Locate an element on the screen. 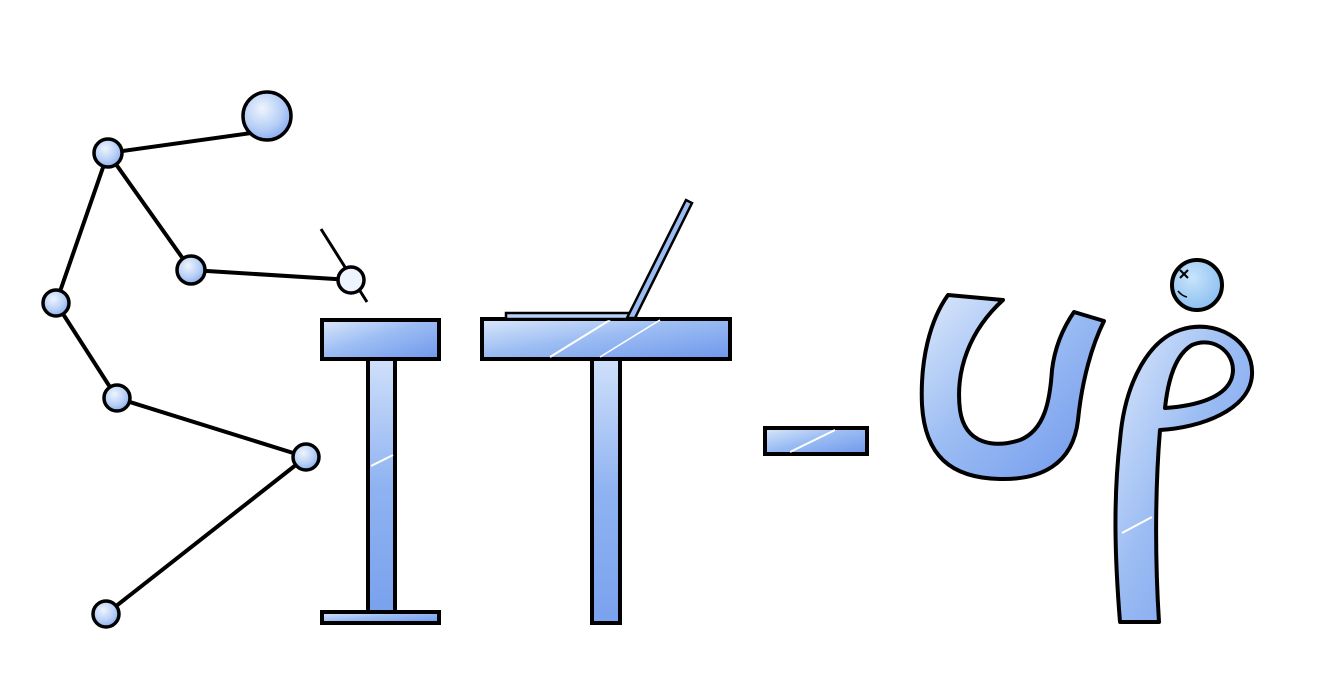  face-head-icon is located at coordinates (1197, 285).